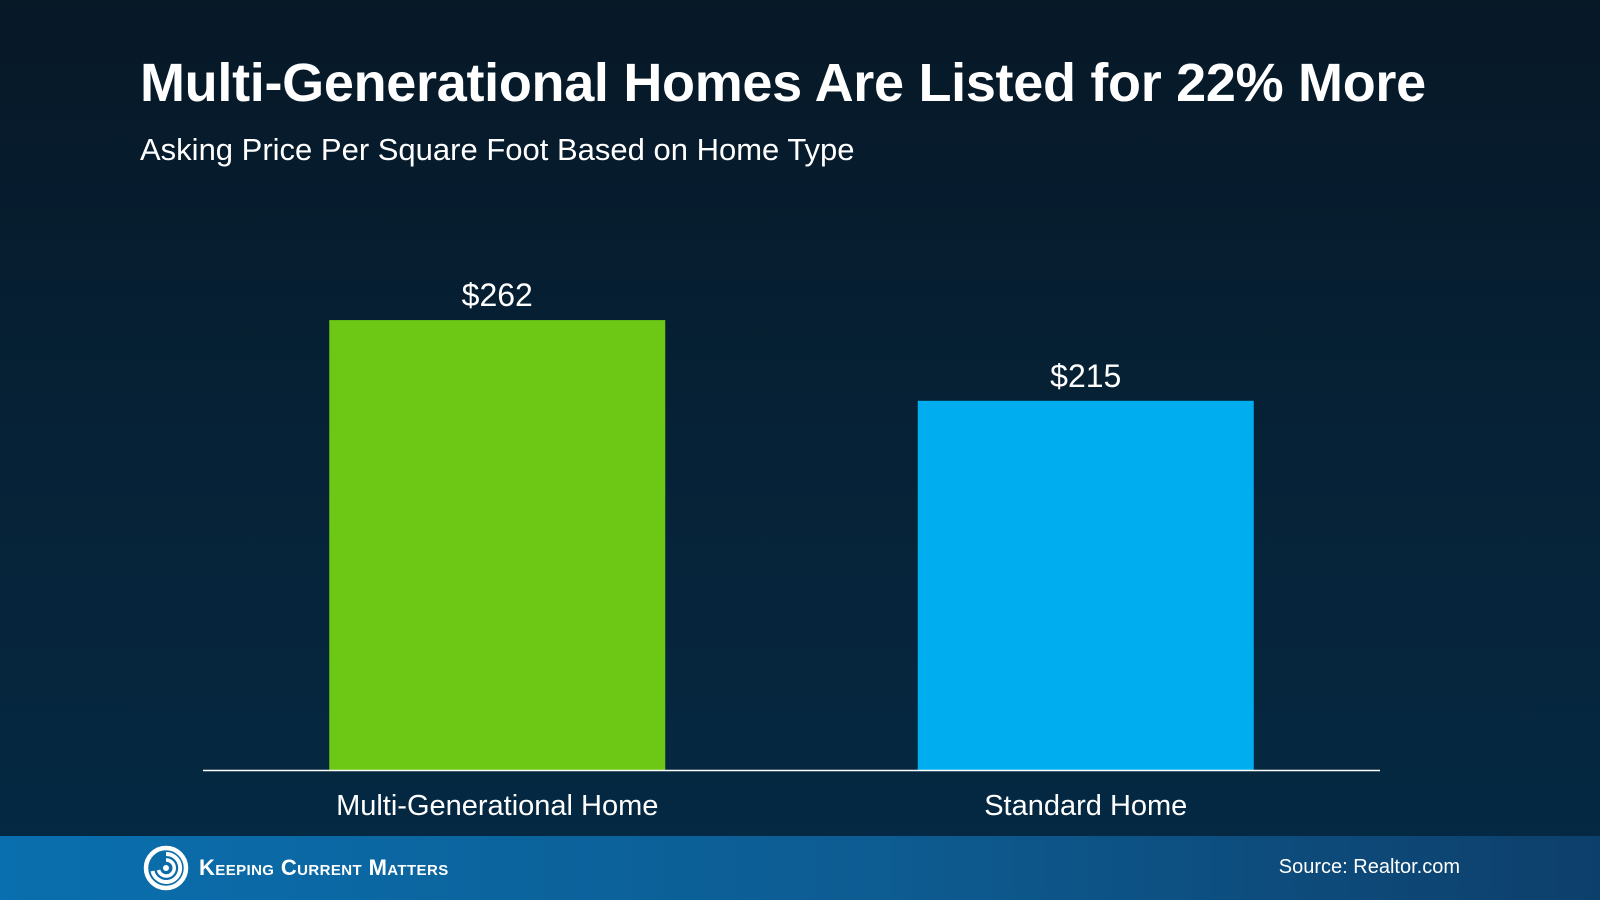 This screenshot has height=900, width=1600. Describe the element at coordinates (324, 867) in the screenshot. I see `brand-name: Keeping Current Matters` at that location.